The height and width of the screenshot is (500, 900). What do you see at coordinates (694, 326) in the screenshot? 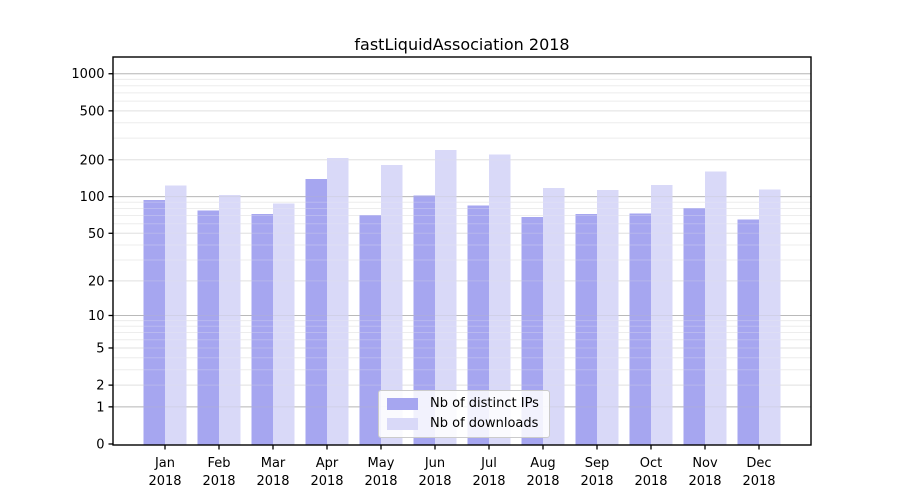
I see `bar-distinct-ips-nov` at bounding box center [694, 326].